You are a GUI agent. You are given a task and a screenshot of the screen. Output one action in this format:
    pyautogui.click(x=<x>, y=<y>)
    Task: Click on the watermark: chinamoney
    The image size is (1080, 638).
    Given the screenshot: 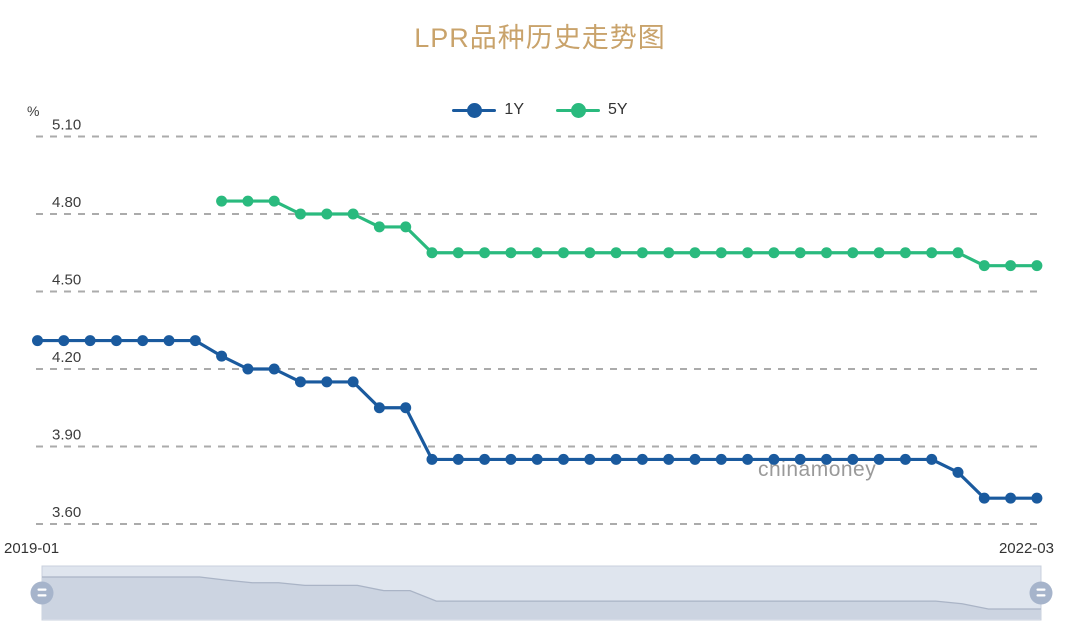 What is the action you would take?
    pyautogui.click(x=817, y=469)
    